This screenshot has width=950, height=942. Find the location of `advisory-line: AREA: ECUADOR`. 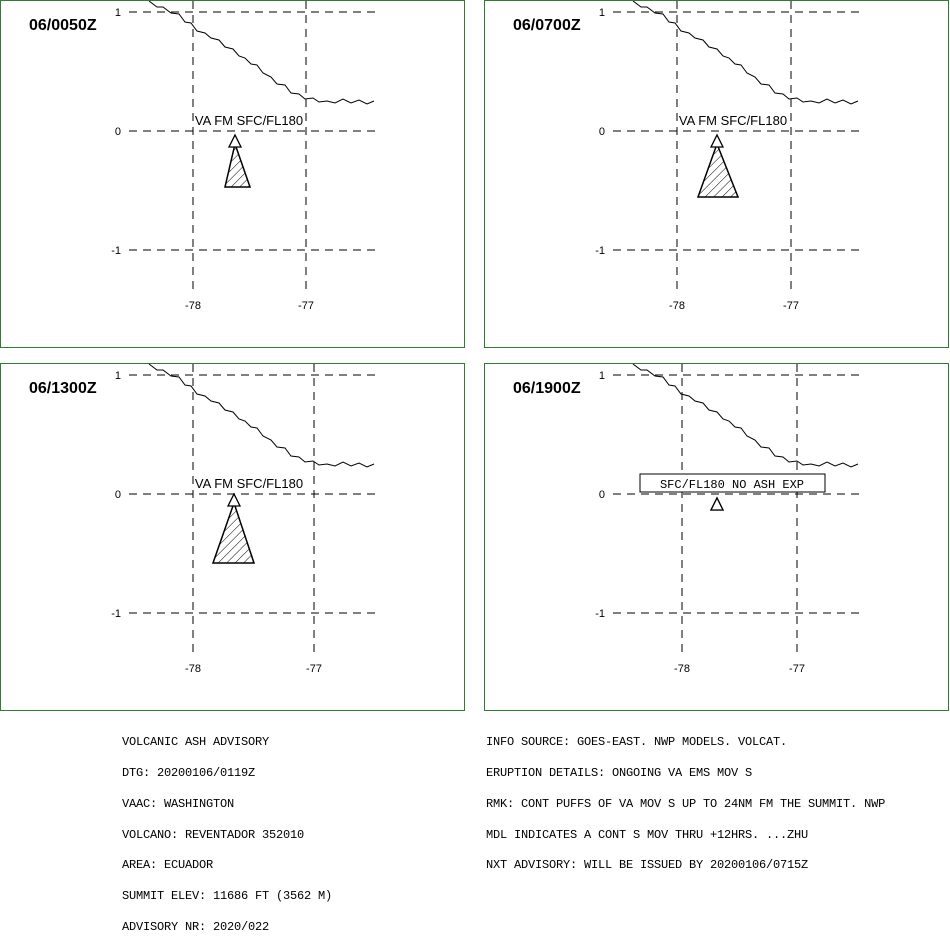

advisory-line: AREA: ECUADOR is located at coordinates (168, 865).